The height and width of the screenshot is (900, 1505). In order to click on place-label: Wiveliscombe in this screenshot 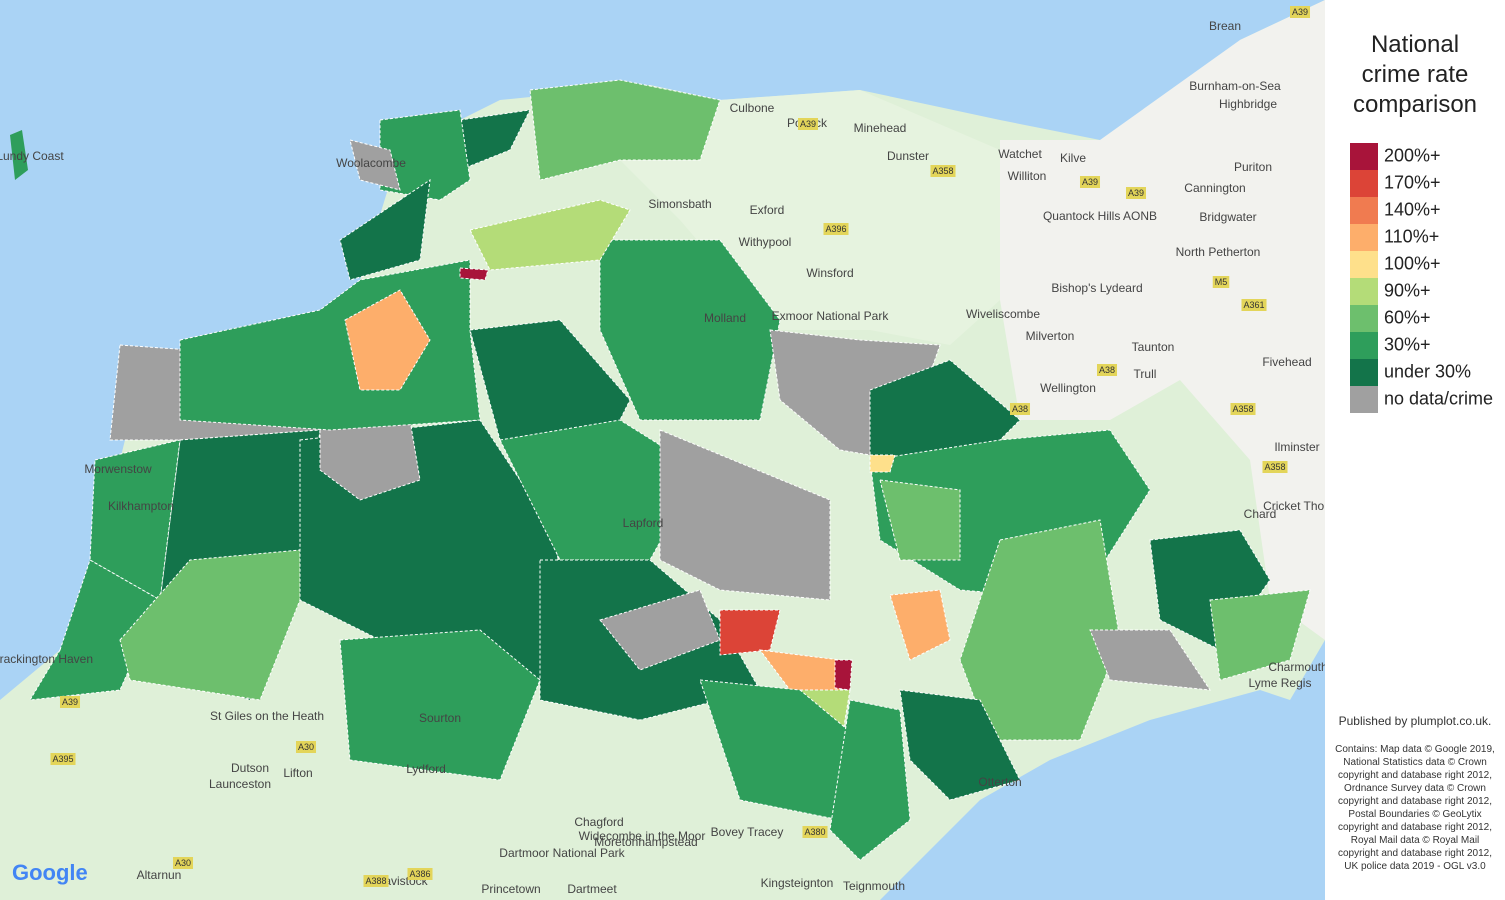, I will do `click(1003, 314)`.